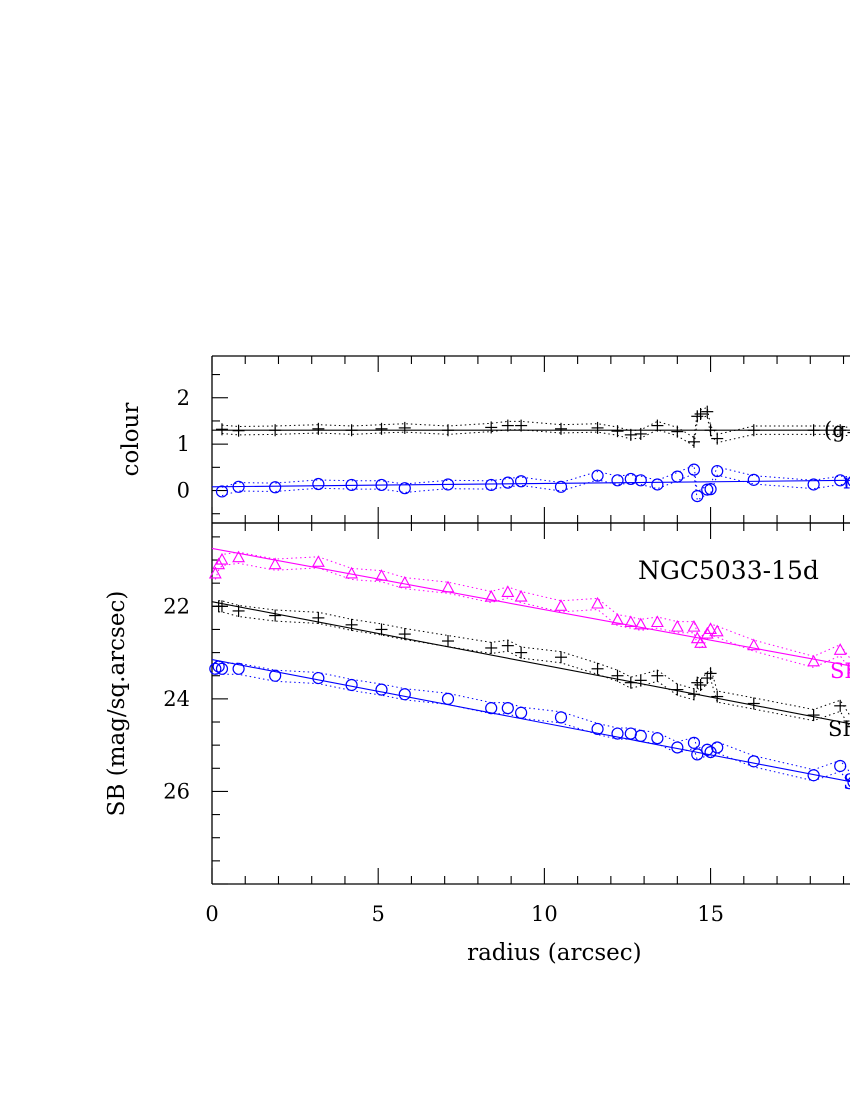 Image resolution: width=850 pixels, height=1100 pixels. Describe the element at coordinates (176, 699) in the screenshot. I see `y-tick-label: 24` at that location.